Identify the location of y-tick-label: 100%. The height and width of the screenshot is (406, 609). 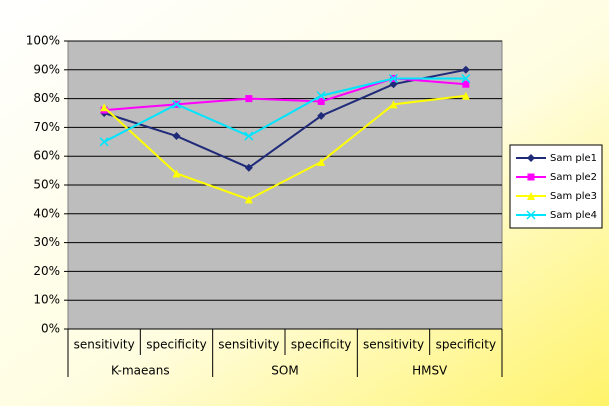
(43, 41).